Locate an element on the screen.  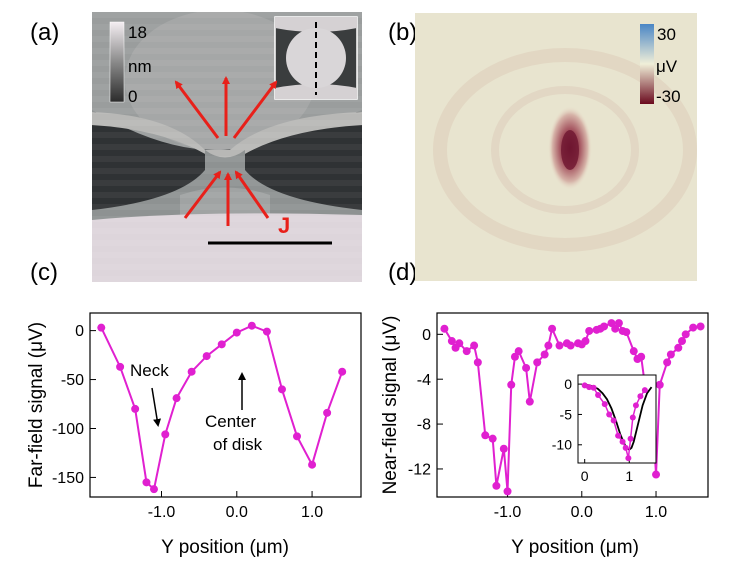
current-arrows is located at coordinates (226, 151).